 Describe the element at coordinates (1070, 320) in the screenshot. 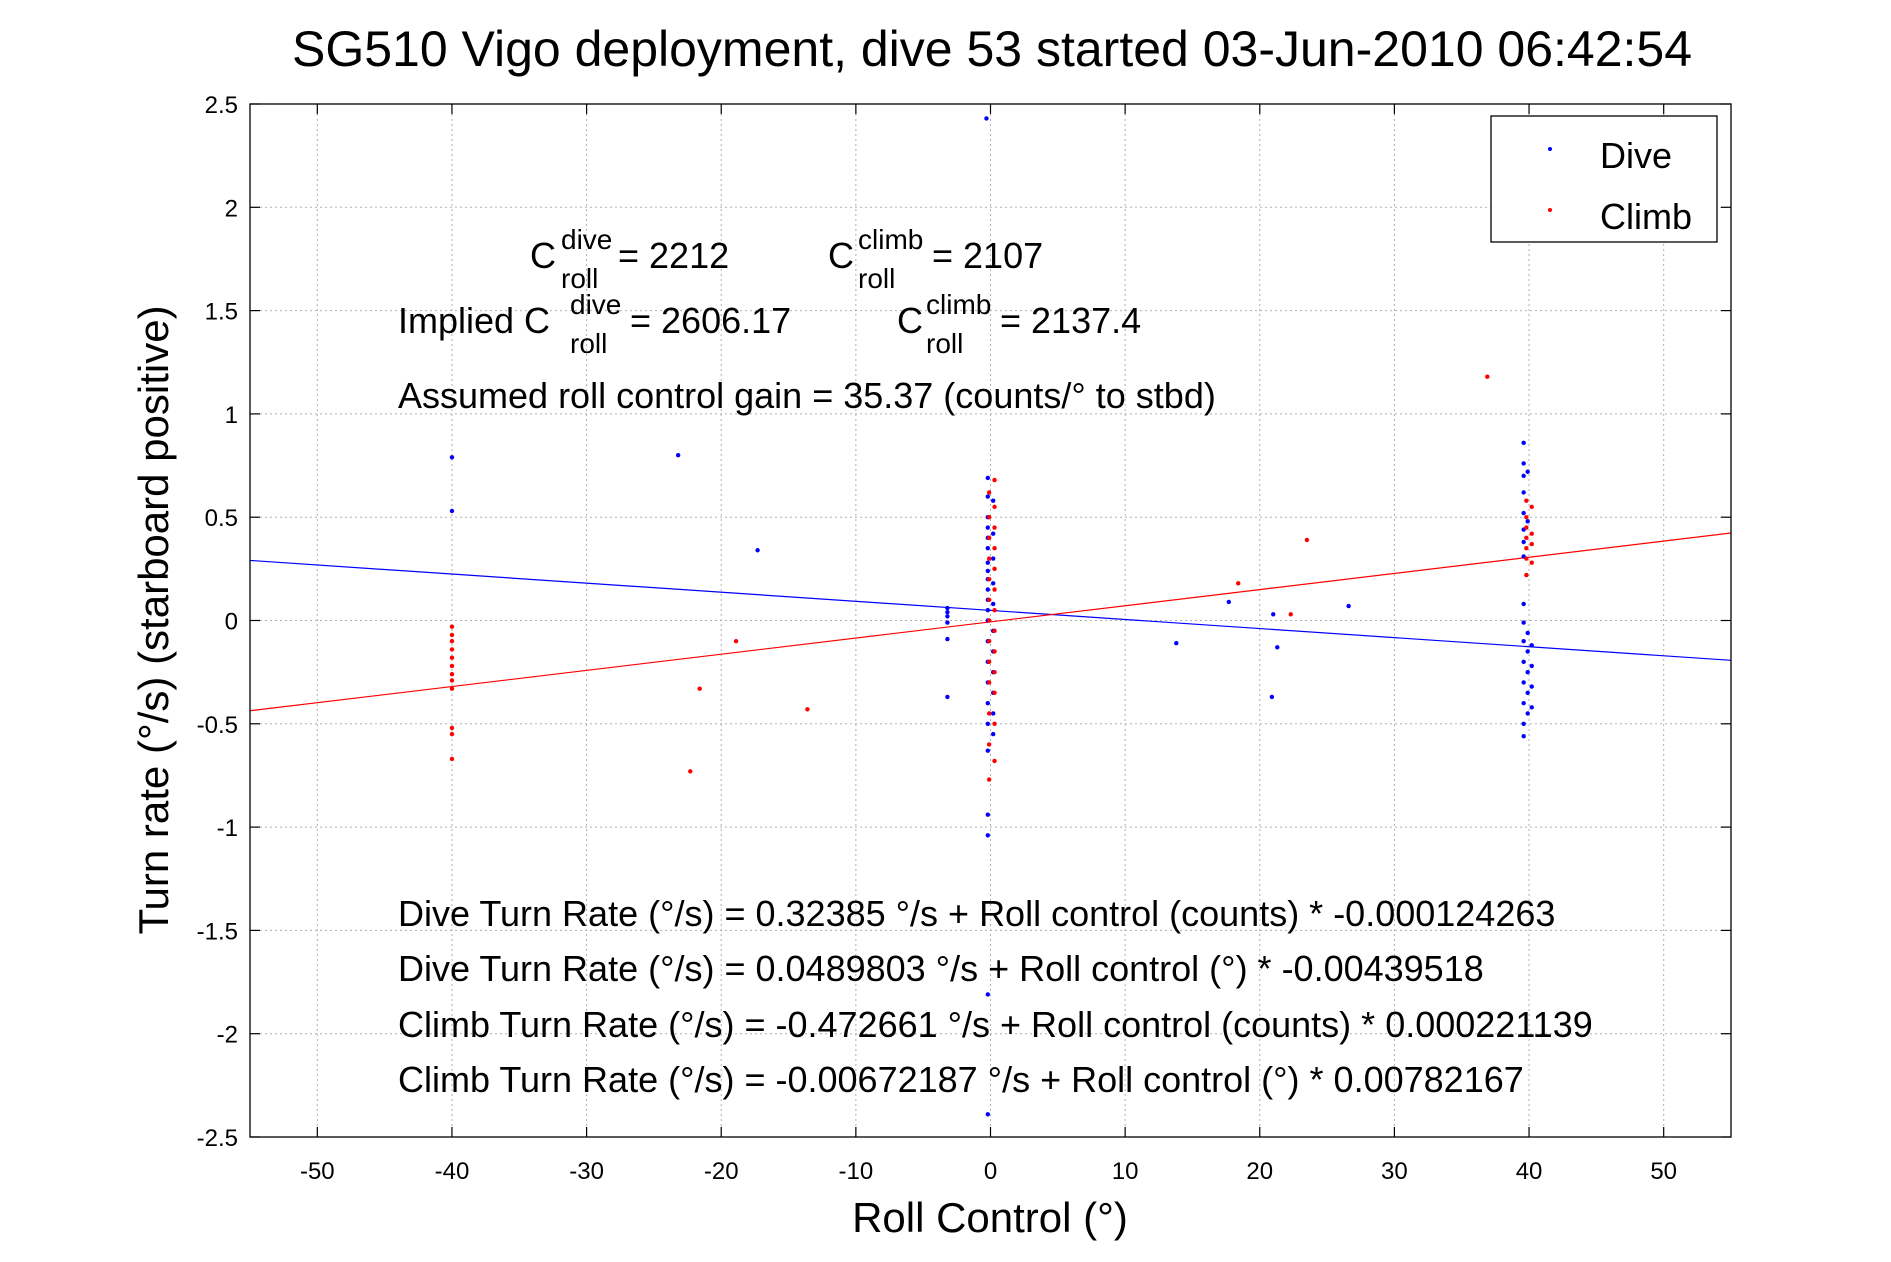

I see `implied-climb-value: = 2137.4` at that location.